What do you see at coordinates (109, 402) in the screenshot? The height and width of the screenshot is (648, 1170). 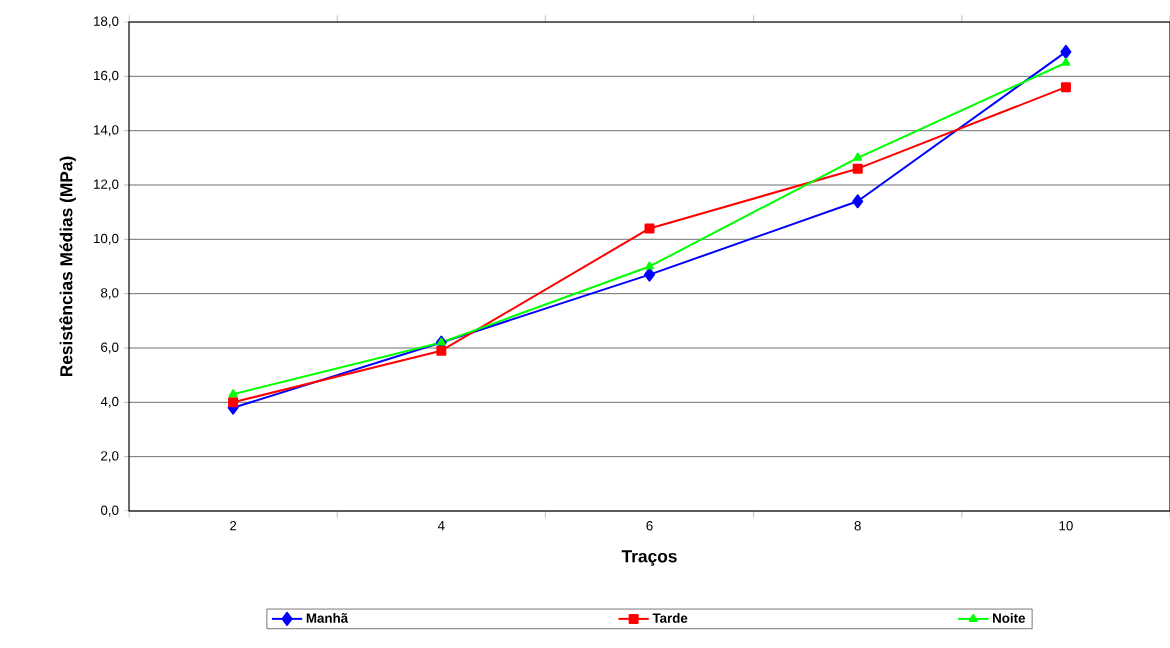 I see `y-tick-label: 4,0` at bounding box center [109, 402].